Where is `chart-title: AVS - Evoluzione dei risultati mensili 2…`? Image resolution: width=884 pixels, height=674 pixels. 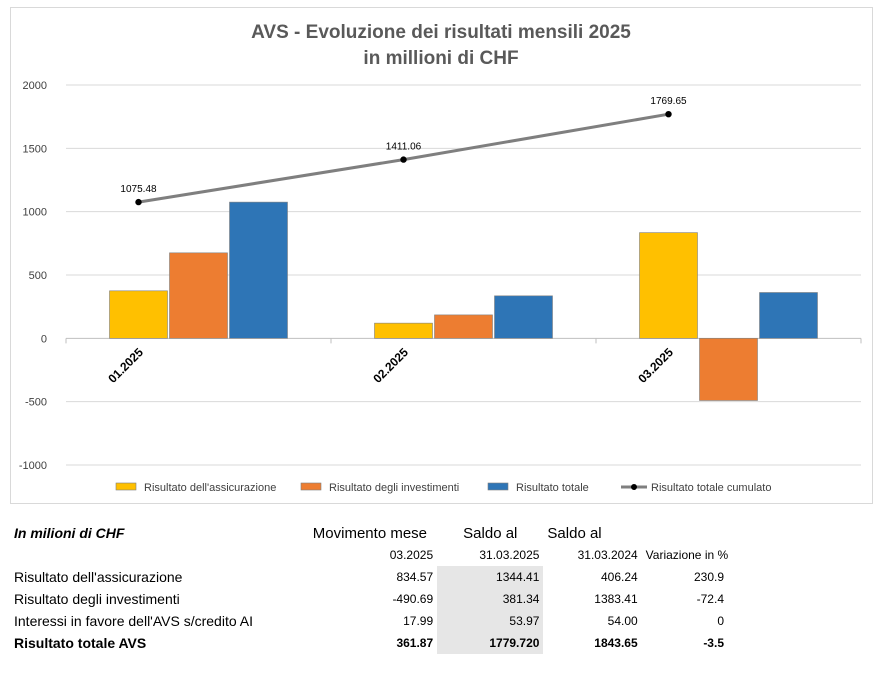
chart-title: AVS - Evoluzione dei risultati mensili 2… is located at coordinates (441, 32).